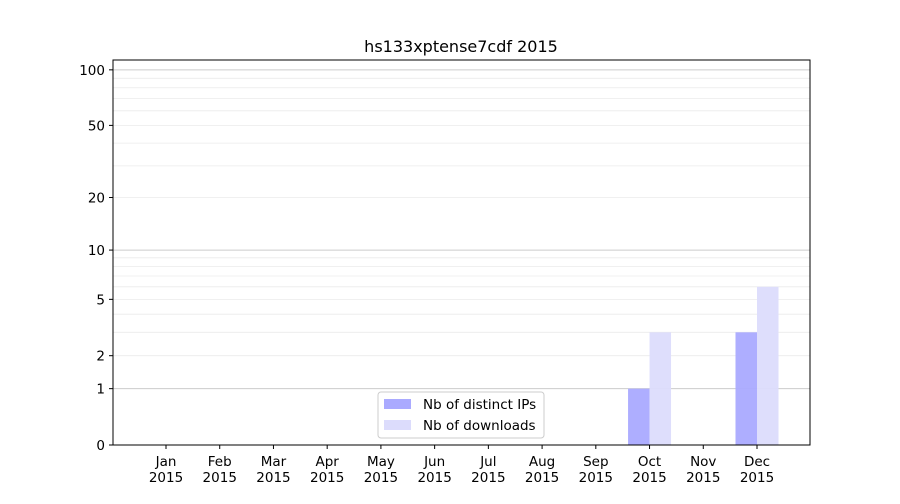 This screenshot has height=504, width=900. I want to click on x-tick-label: Mar, so click(274, 462).